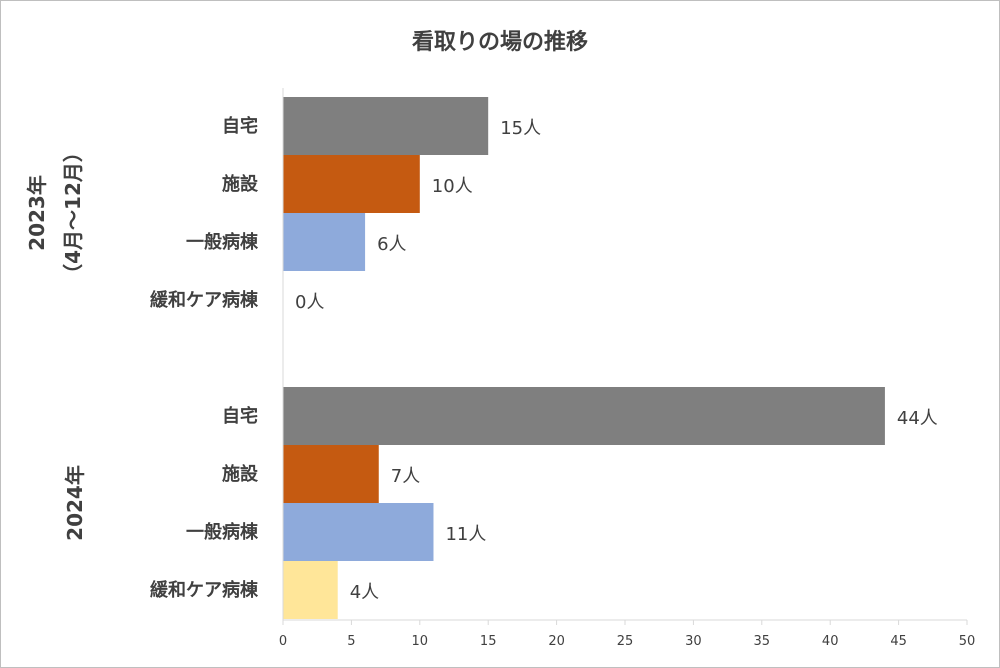 The height and width of the screenshot is (668, 1000). Describe the element at coordinates (75, 503) in the screenshot. I see `group-label: 2024年` at that location.